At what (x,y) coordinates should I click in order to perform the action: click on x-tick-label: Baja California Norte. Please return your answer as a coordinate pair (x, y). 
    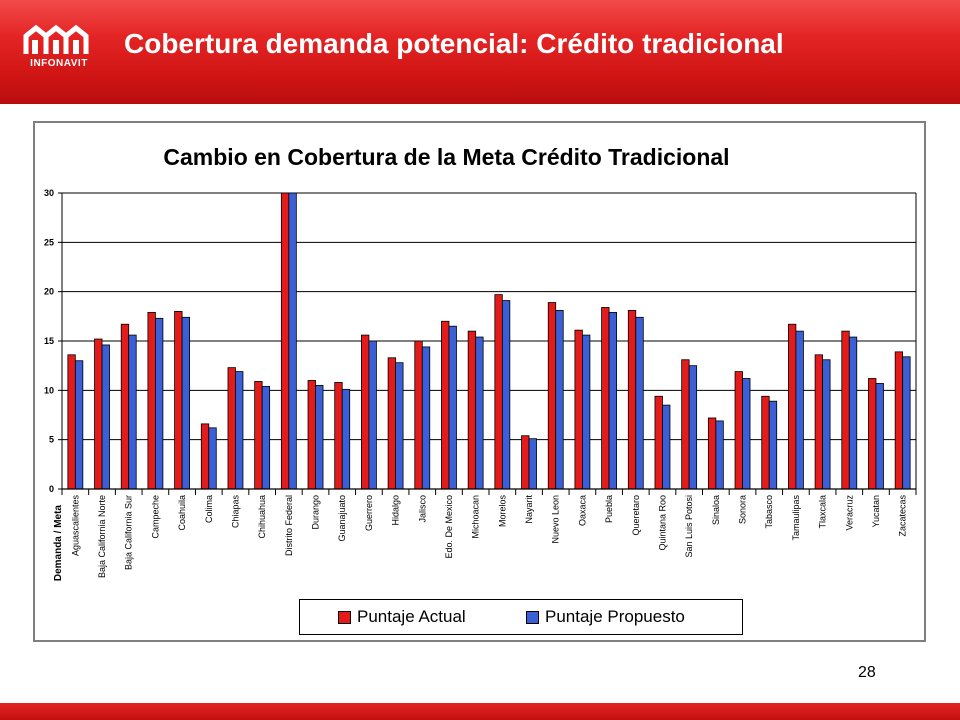
    Looking at the image, I should click on (102, 536).